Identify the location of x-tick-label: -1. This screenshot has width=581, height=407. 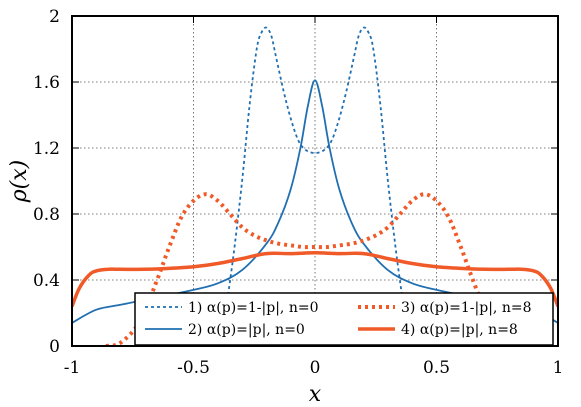
(72, 368).